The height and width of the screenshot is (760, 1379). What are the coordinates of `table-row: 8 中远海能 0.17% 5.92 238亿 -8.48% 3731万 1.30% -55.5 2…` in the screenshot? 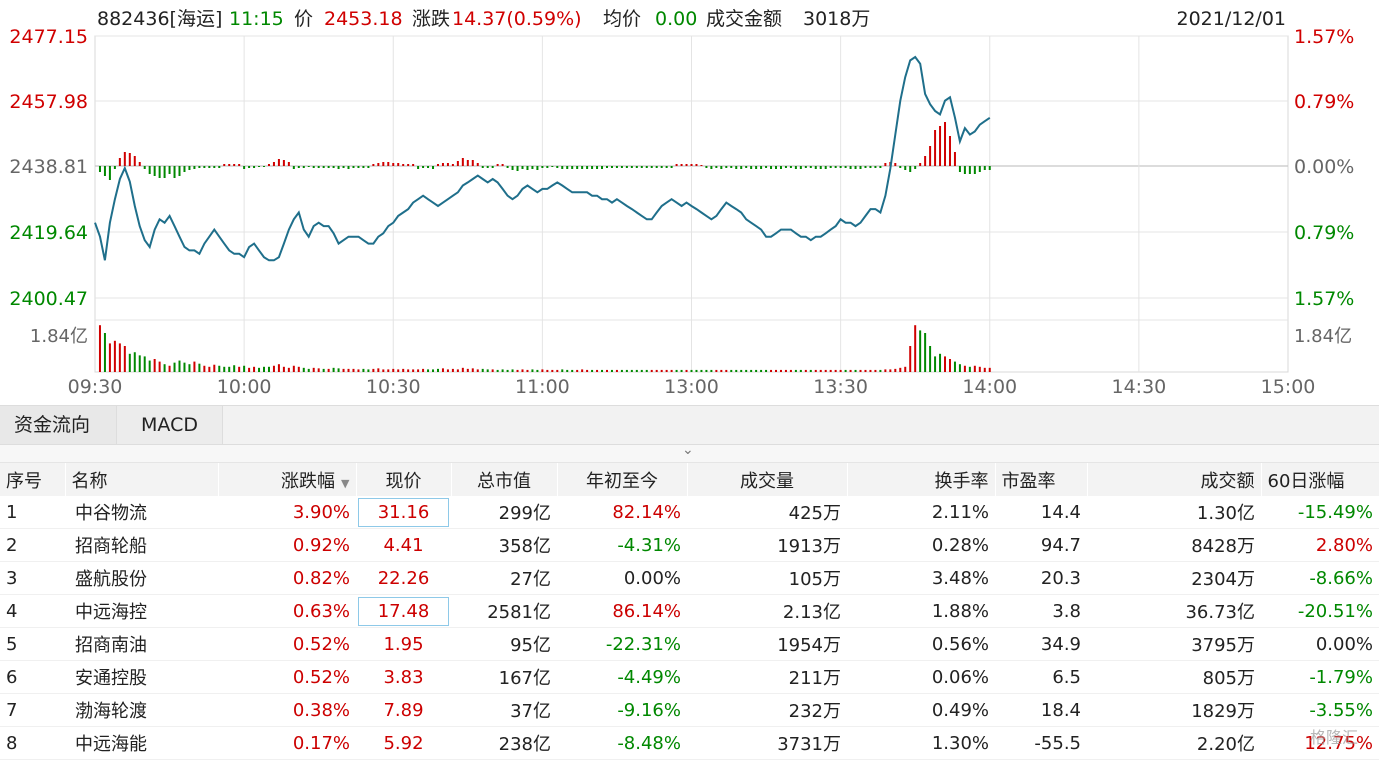 It's located at (689, 743).